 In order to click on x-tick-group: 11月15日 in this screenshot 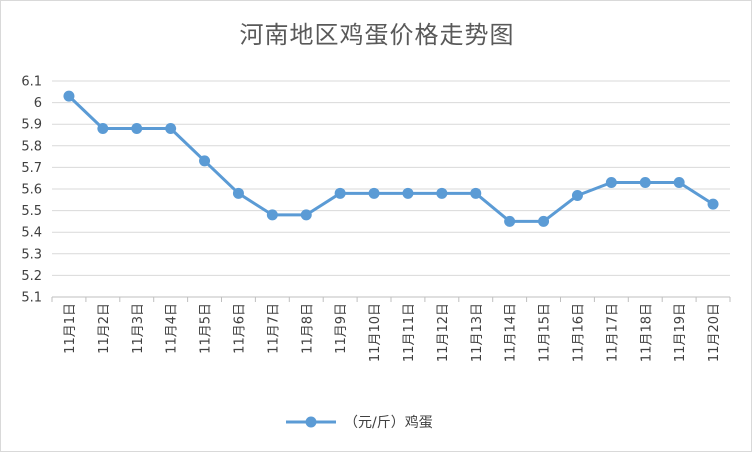, I will do `click(545, 332)`.